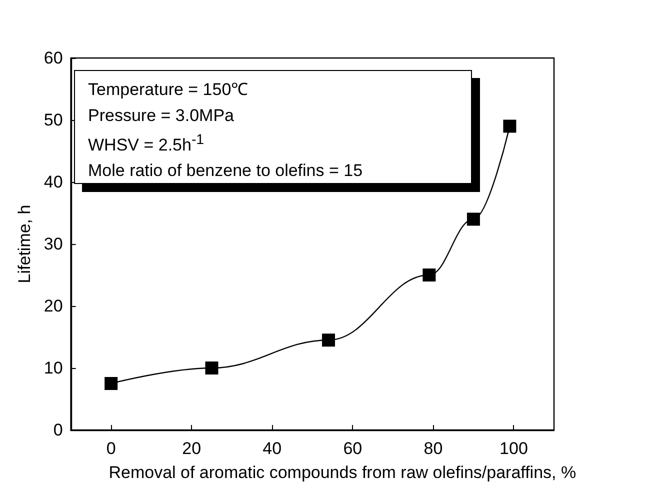 Image resolution: width=671 pixels, height=504 pixels. What do you see at coordinates (53, 368) in the screenshot?
I see `y-tick-label: 10` at bounding box center [53, 368].